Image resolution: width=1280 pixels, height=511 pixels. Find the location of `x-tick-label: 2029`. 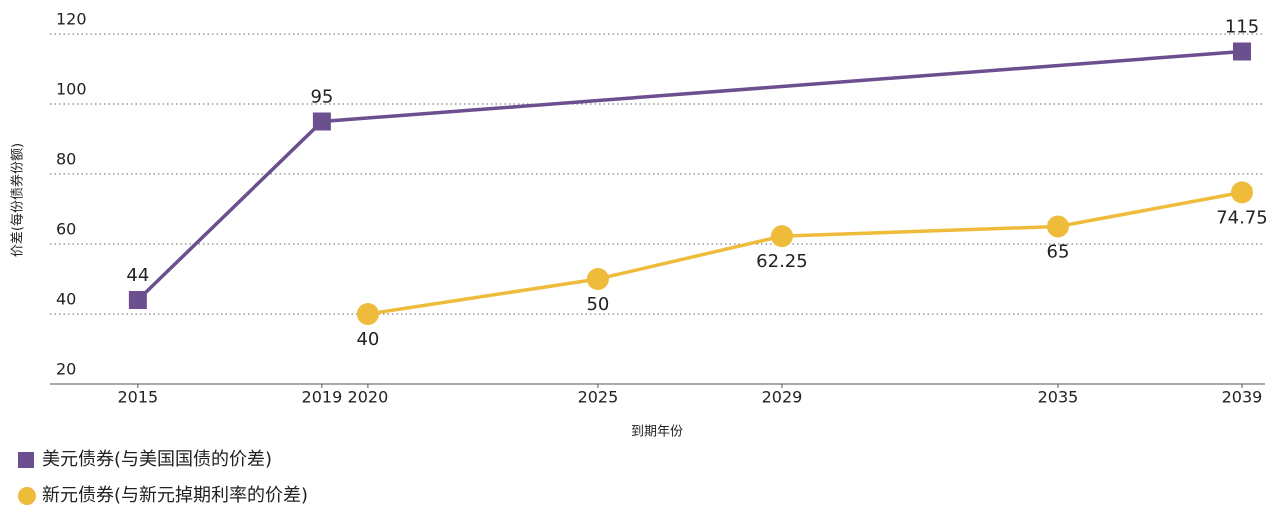

x-tick-label: 2029 is located at coordinates (782, 397).